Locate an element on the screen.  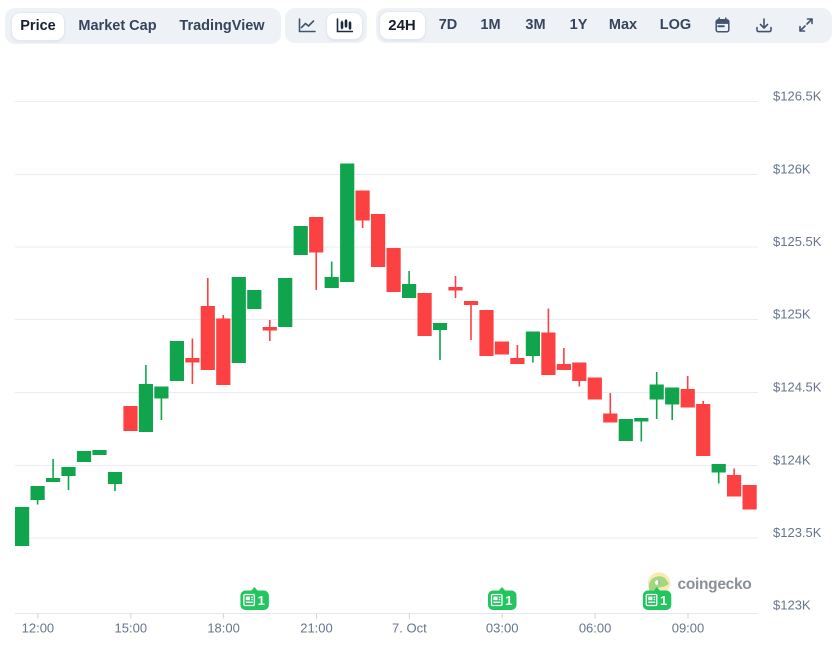
svg-text: $123K is located at coordinates (792, 605).